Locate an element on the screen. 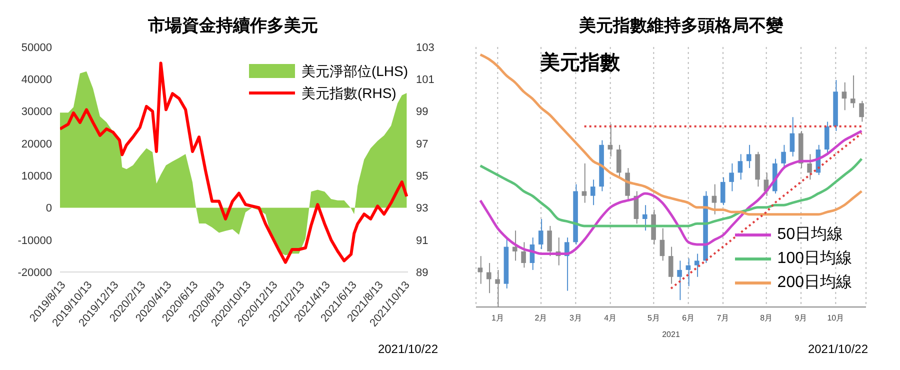 The image size is (900, 370). chart-title: 市場資金持續作多美元 is located at coordinates (233, 26).